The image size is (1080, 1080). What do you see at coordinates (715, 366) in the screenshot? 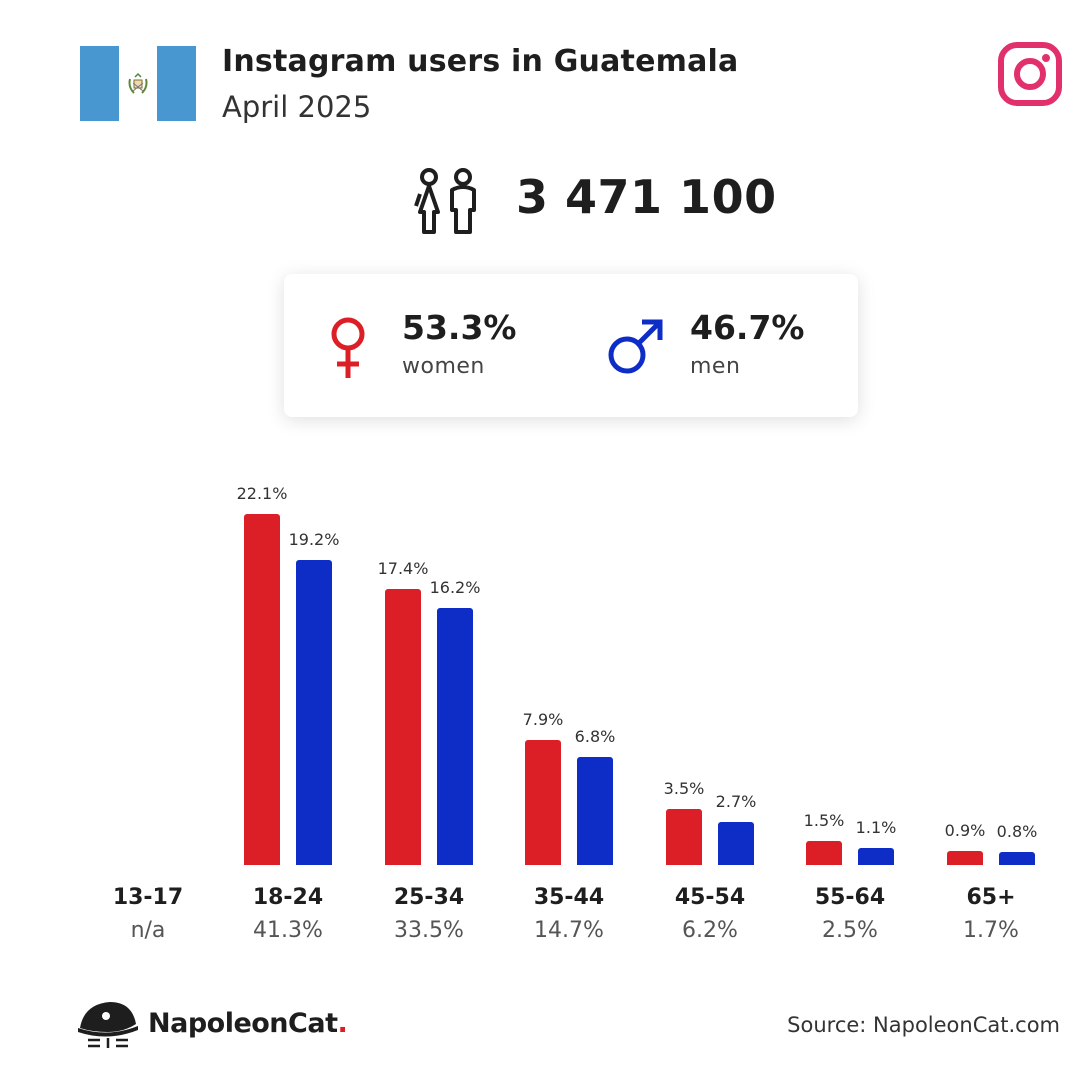
I see `men-label: men` at bounding box center [715, 366].